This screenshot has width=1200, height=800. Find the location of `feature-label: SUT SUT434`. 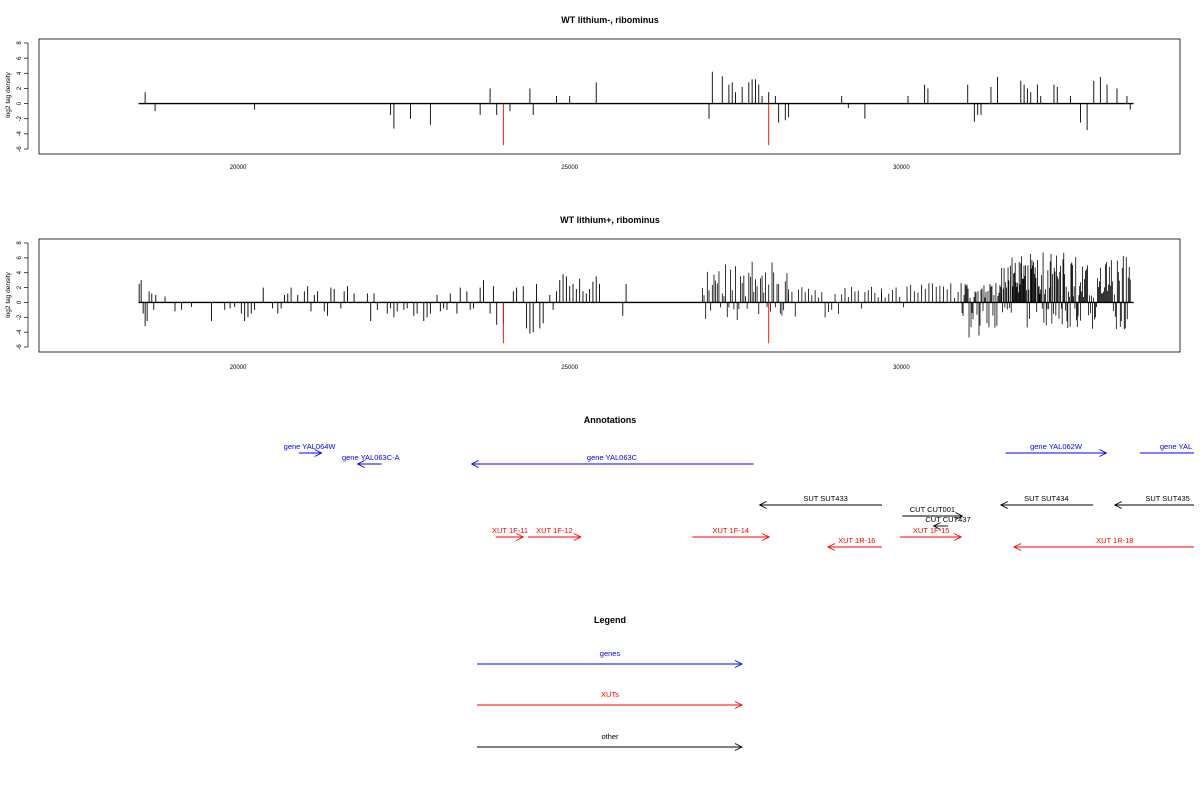

feature-label: SUT SUT434 is located at coordinates (1046, 498).